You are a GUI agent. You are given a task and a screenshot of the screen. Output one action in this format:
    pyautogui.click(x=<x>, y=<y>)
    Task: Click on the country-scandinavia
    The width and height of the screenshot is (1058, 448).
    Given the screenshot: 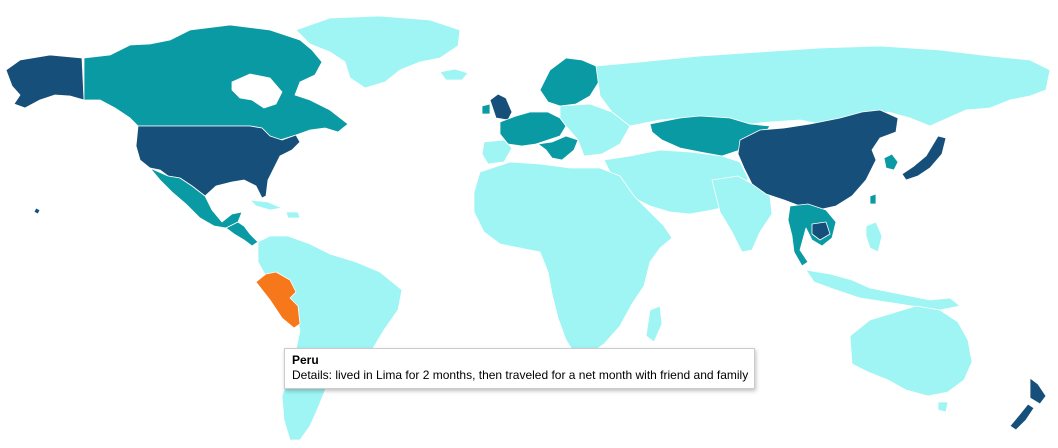 What is the action you would take?
    pyautogui.click(x=570, y=82)
    